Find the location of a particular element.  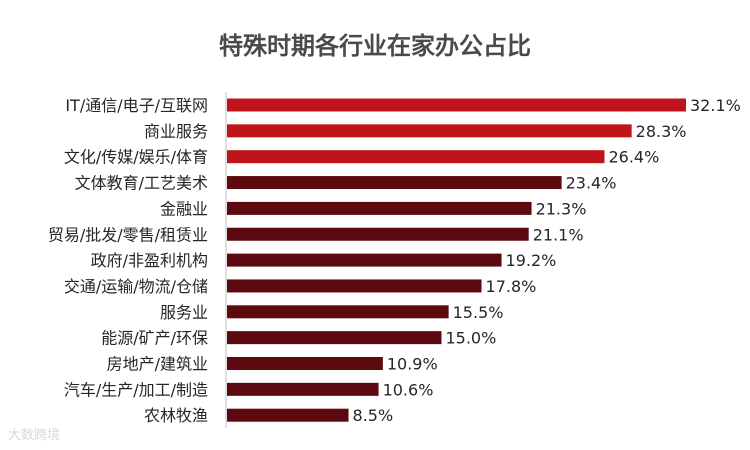

category-label: 交通/运输/物流/仓储 is located at coordinates (136, 286).